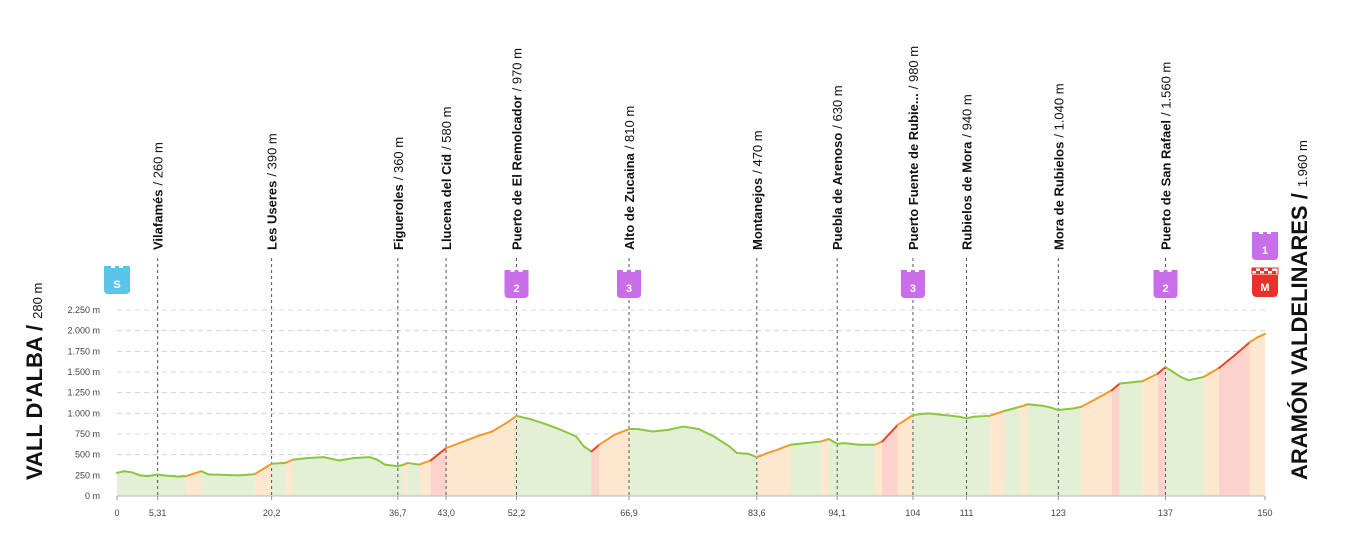 Image resolution: width=1345 pixels, height=535 pixels. What do you see at coordinates (967, 172) in the screenshot?
I see `waypoint-label: Rubielos de Mora / 940 m` at bounding box center [967, 172].